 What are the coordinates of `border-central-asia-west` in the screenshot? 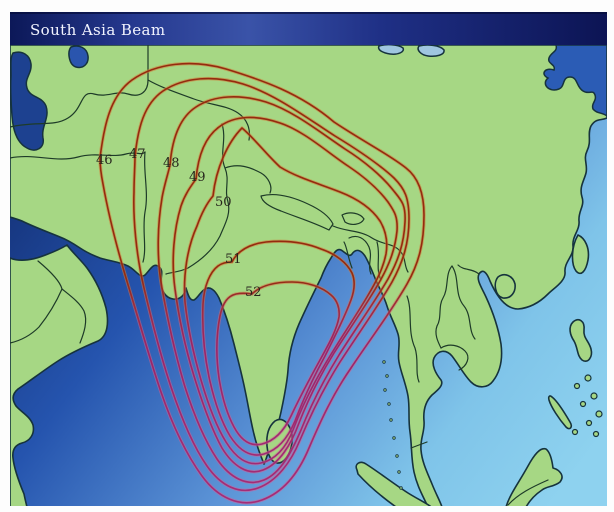 It's located at (79, 86).